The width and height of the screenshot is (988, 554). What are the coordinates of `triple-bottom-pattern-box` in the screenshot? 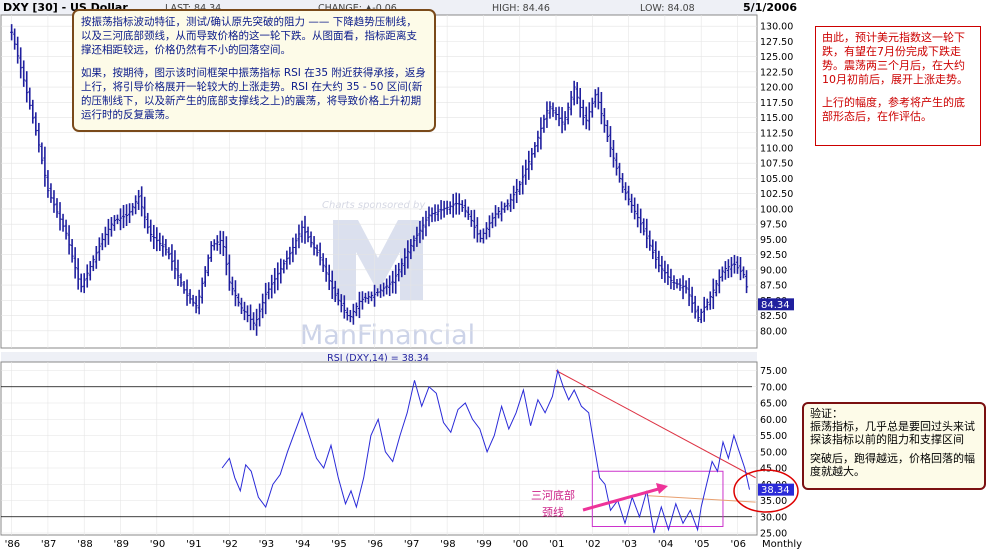 It's located at (657, 498).